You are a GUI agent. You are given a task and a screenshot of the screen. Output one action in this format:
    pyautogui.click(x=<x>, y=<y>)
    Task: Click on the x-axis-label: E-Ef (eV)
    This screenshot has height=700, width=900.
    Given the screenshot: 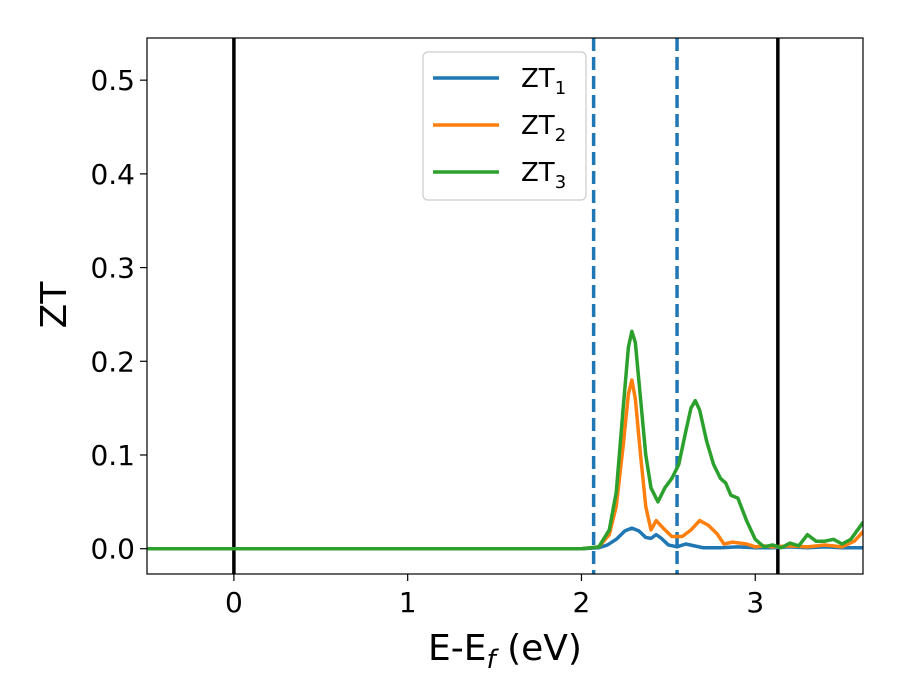 What is the action you would take?
    pyautogui.click(x=505, y=651)
    